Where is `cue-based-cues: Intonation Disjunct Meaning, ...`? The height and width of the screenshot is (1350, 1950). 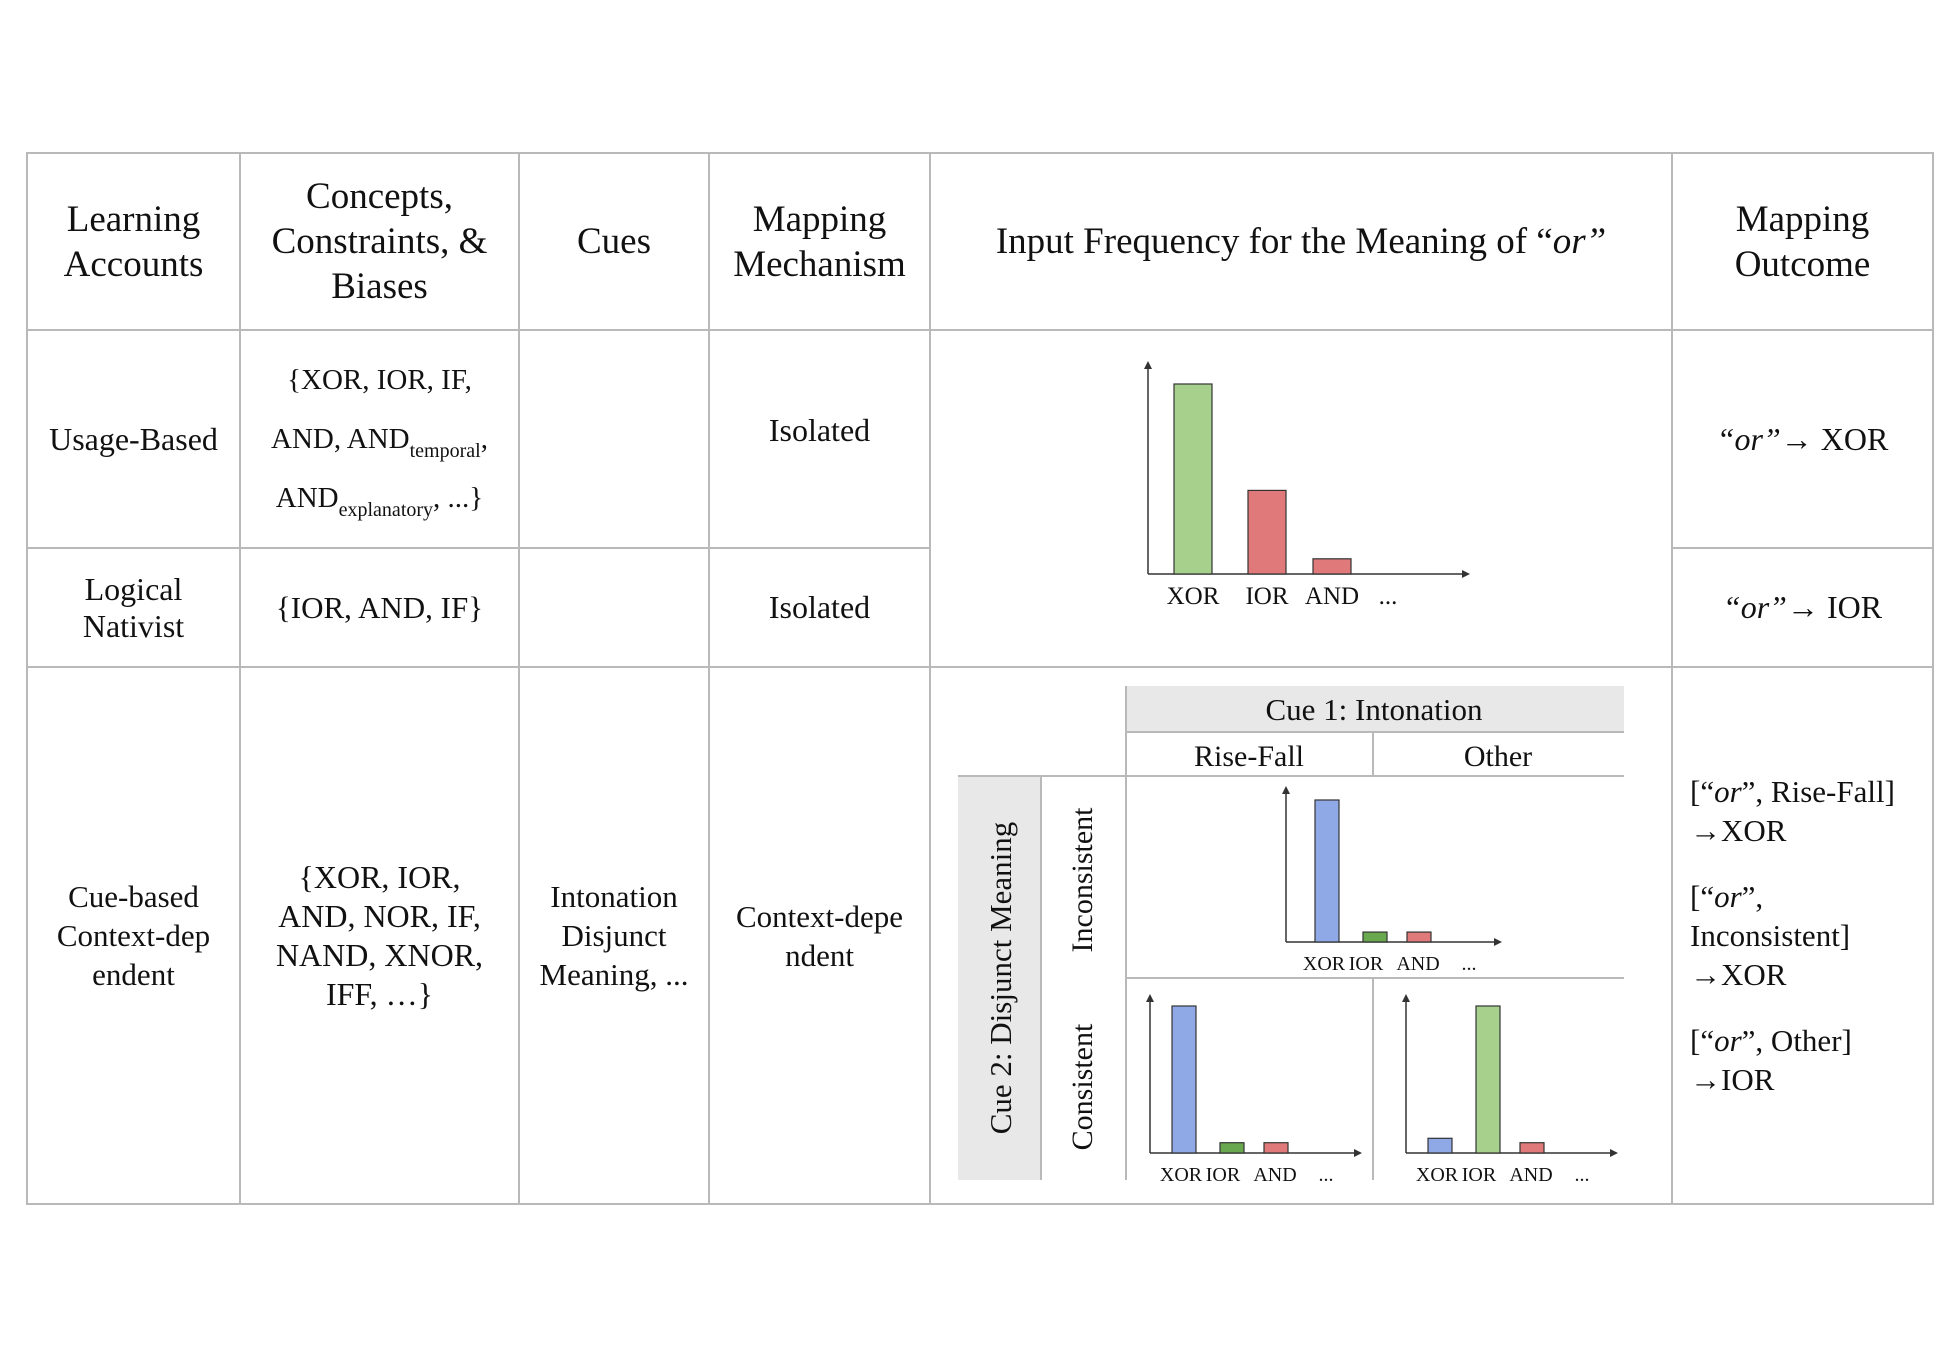 cue-based-cues: Intonation Disjunct Meaning, ... is located at coordinates (614, 935).